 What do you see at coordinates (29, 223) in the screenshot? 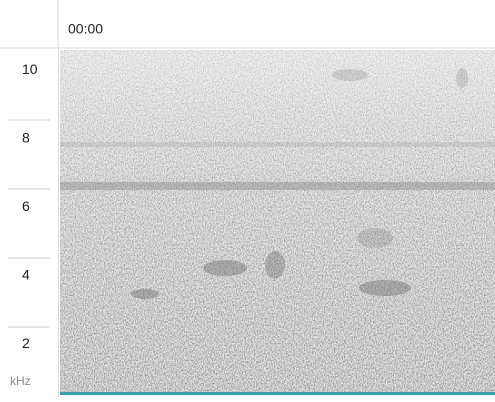
I see `axis-separators` at bounding box center [29, 223].